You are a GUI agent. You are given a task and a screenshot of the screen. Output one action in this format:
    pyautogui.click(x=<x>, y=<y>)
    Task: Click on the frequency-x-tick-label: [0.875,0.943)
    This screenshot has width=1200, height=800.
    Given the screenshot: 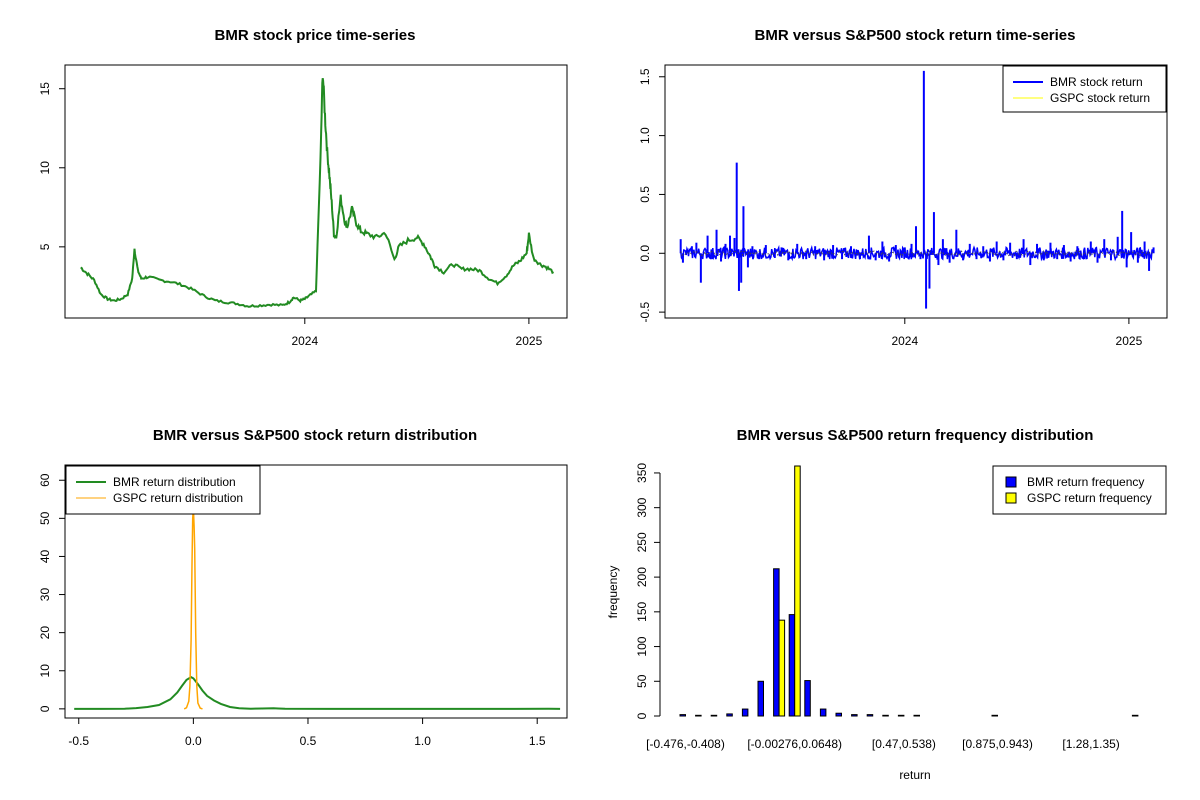 What is the action you would take?
    pyautogui.click(x=997, y=744)
    